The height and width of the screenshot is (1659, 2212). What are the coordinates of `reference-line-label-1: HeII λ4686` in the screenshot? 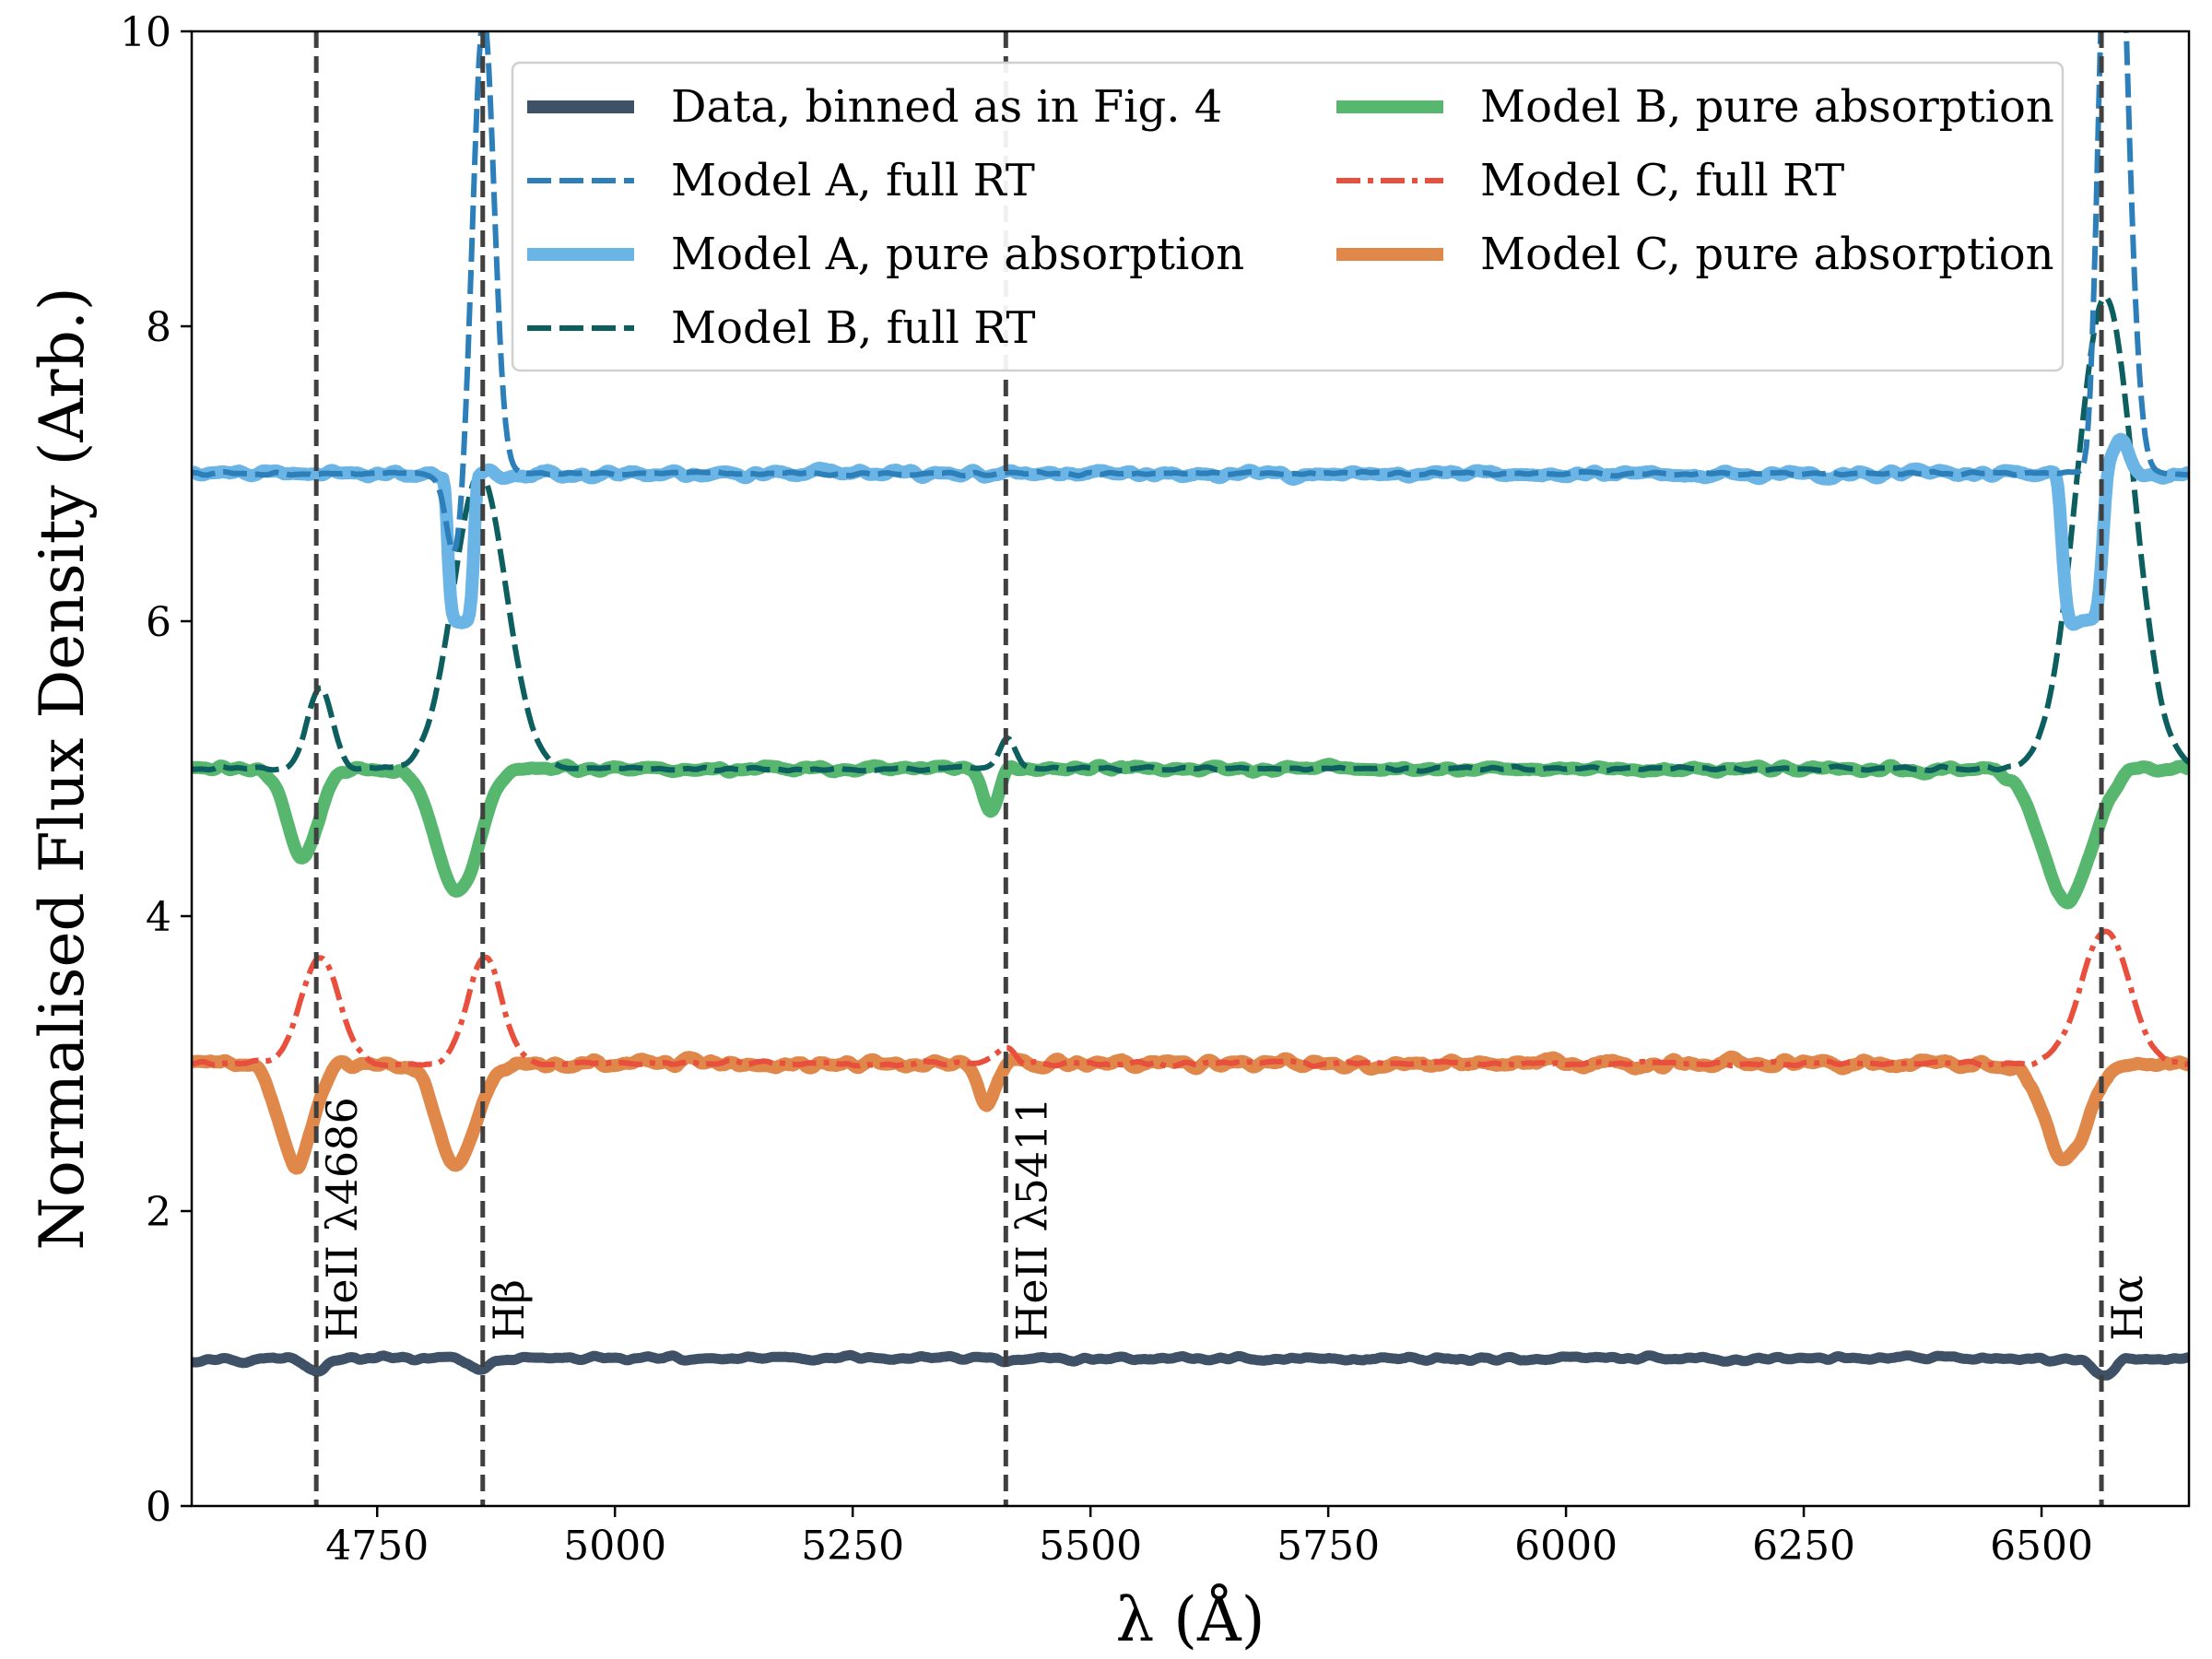 It's located at (342, 1219).